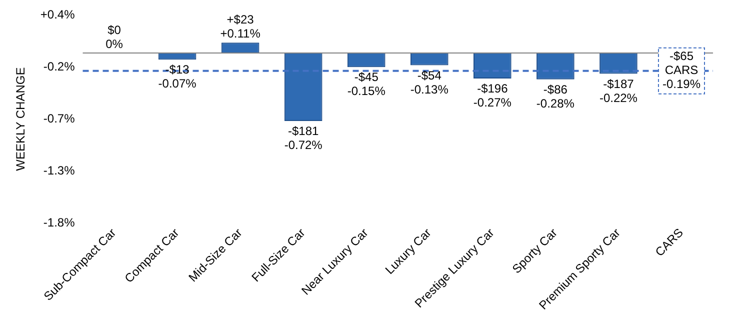  Describe the element at coordinates (59, 118) in the screenshot. I see `y-tick-label: -0.7%` at that location.